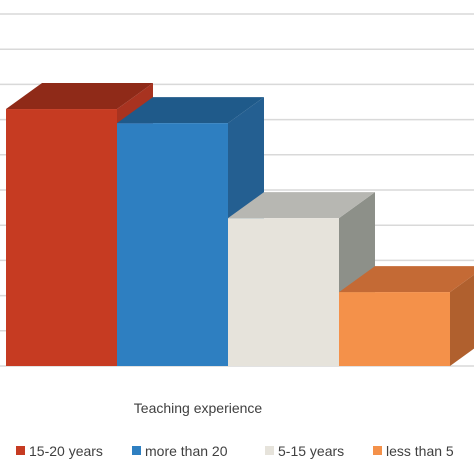 Image resolution: width=474 pixels, height=474 pixels. Describe the element at coordinates (198, 408) in the screenshot. I see `x-axis-title: Teaching experience` at that location.